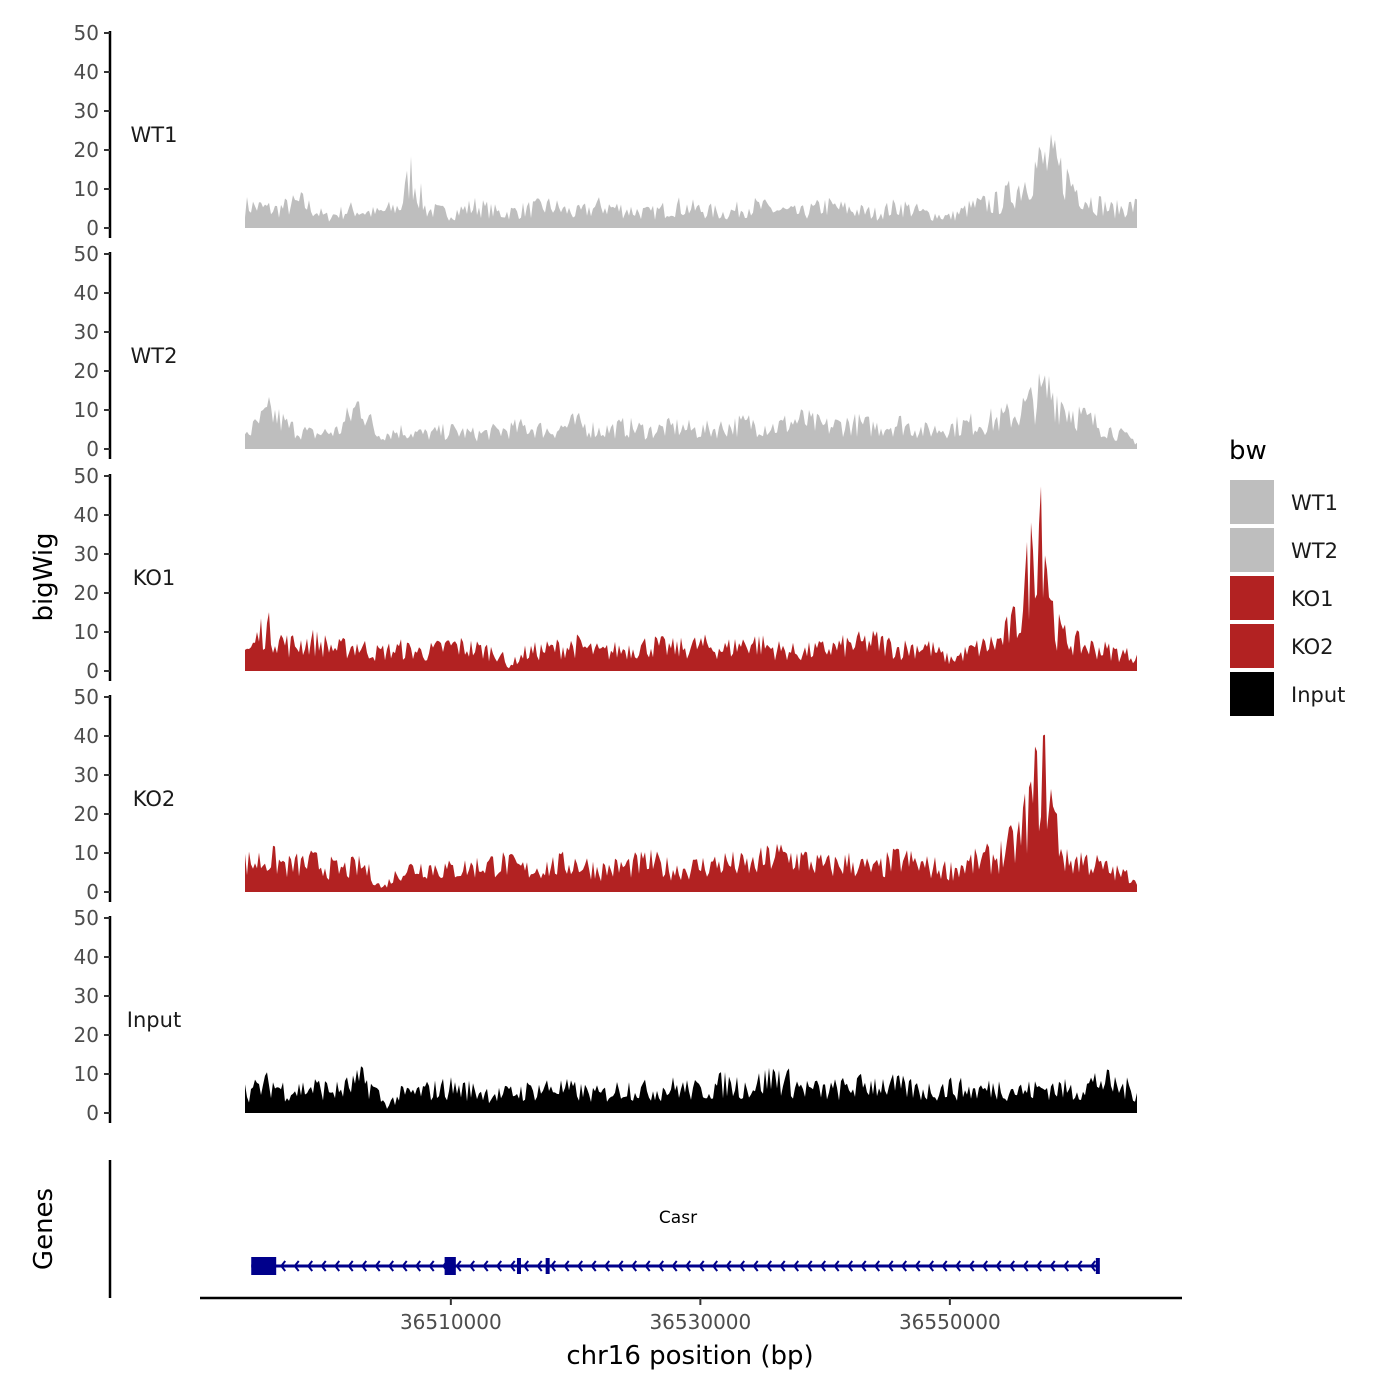 This screenshot has height=1400, width=1400. What do you see at coordinates (605, 130) in the screenshot?
I see `track-wt1: 0 10 20 30 40 50 WT1` at bounding box center [605, 130].